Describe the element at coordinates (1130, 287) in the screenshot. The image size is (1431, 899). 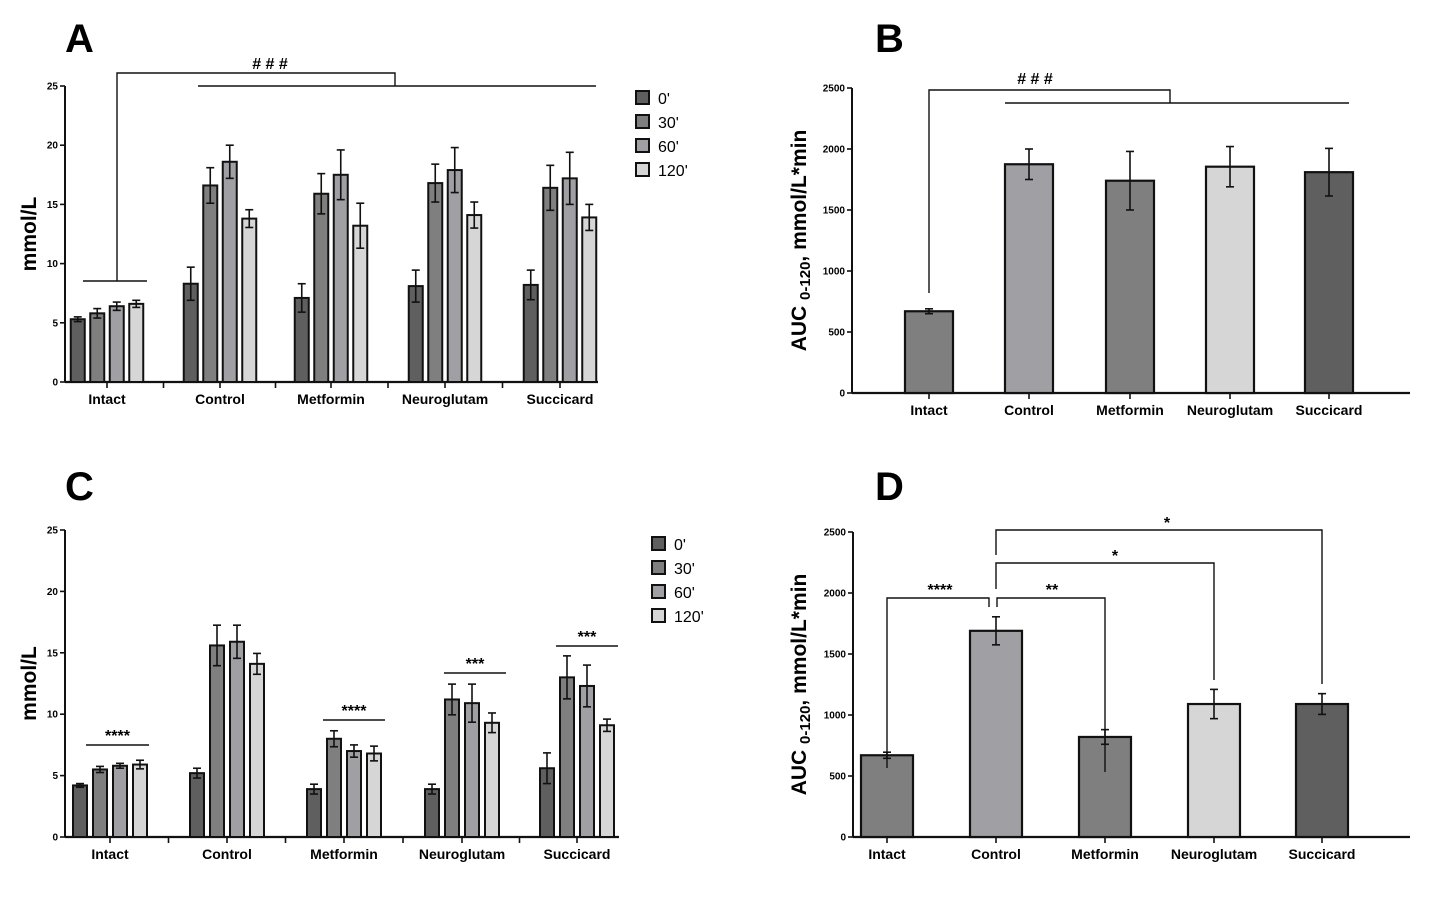
I see `bar-metformin` at that location.